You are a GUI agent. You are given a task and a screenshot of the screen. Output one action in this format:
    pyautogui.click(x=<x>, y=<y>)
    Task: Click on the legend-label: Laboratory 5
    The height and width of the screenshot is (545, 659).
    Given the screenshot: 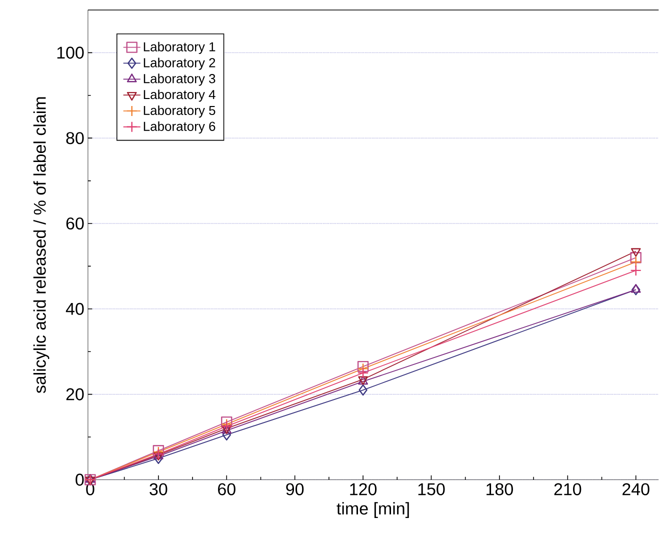 What is the action you would take?
    pyautogui.click(x=180, y=112)
    